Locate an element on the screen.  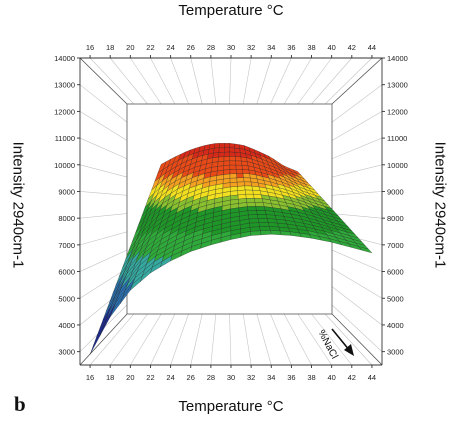
y-tick-label-right: 6000 is located at coordinates (395, 272).